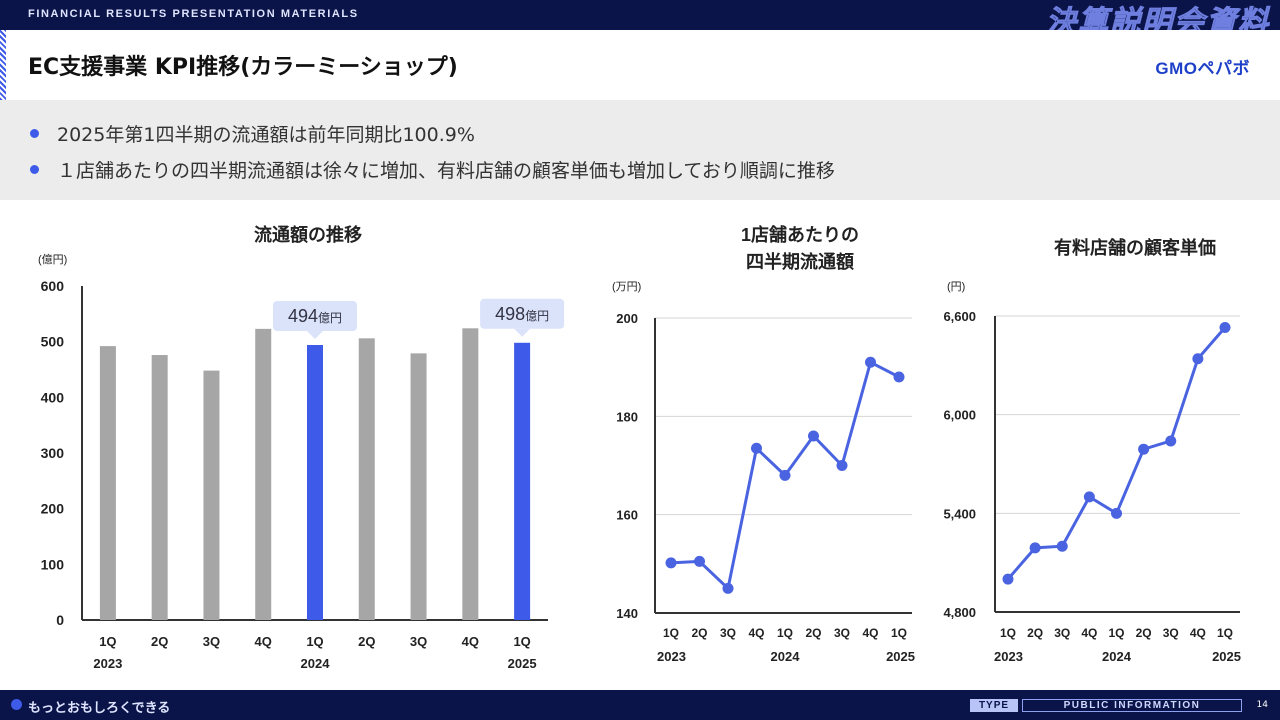 Image resolution: width=1280 pixels, height=720 pixels. I want to click on value-callout-text: 494億円, so click(315, 316).